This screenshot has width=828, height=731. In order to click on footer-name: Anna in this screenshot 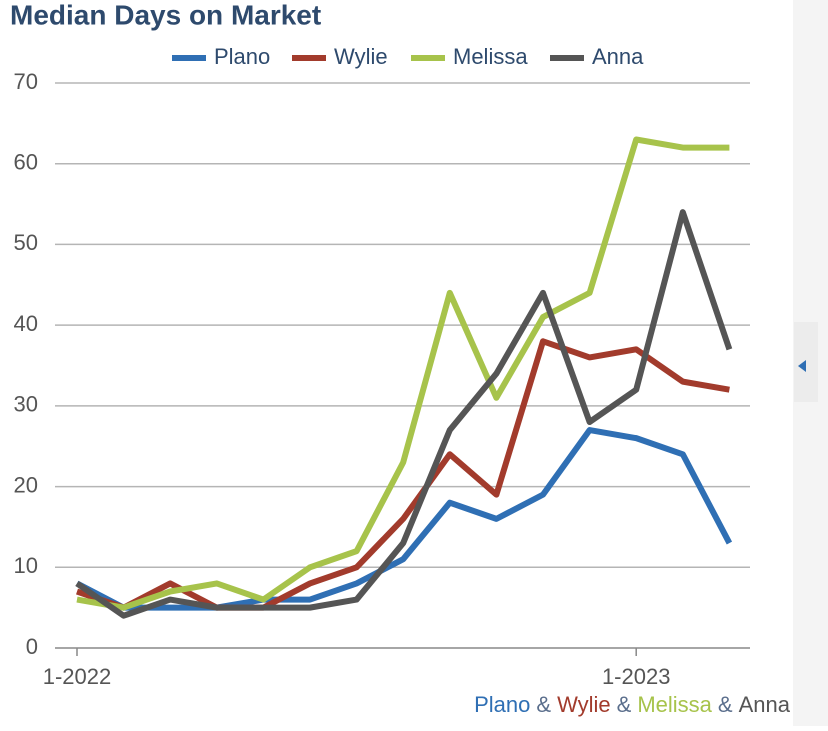, I will do `click(765, 704)`.